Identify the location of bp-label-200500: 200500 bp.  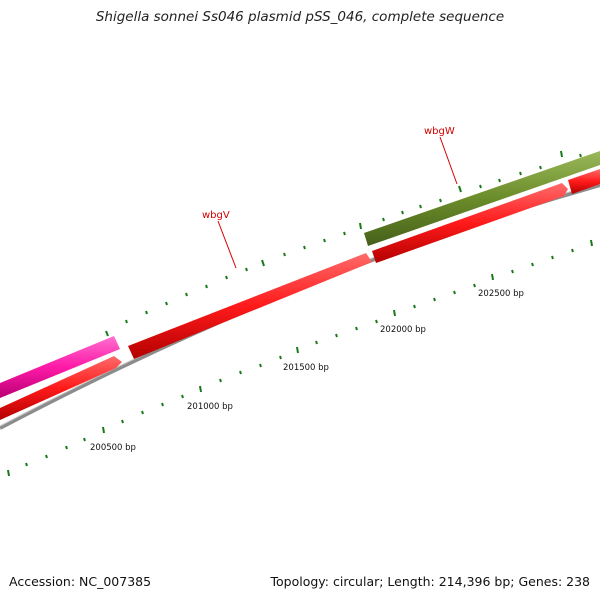
(113, 448).